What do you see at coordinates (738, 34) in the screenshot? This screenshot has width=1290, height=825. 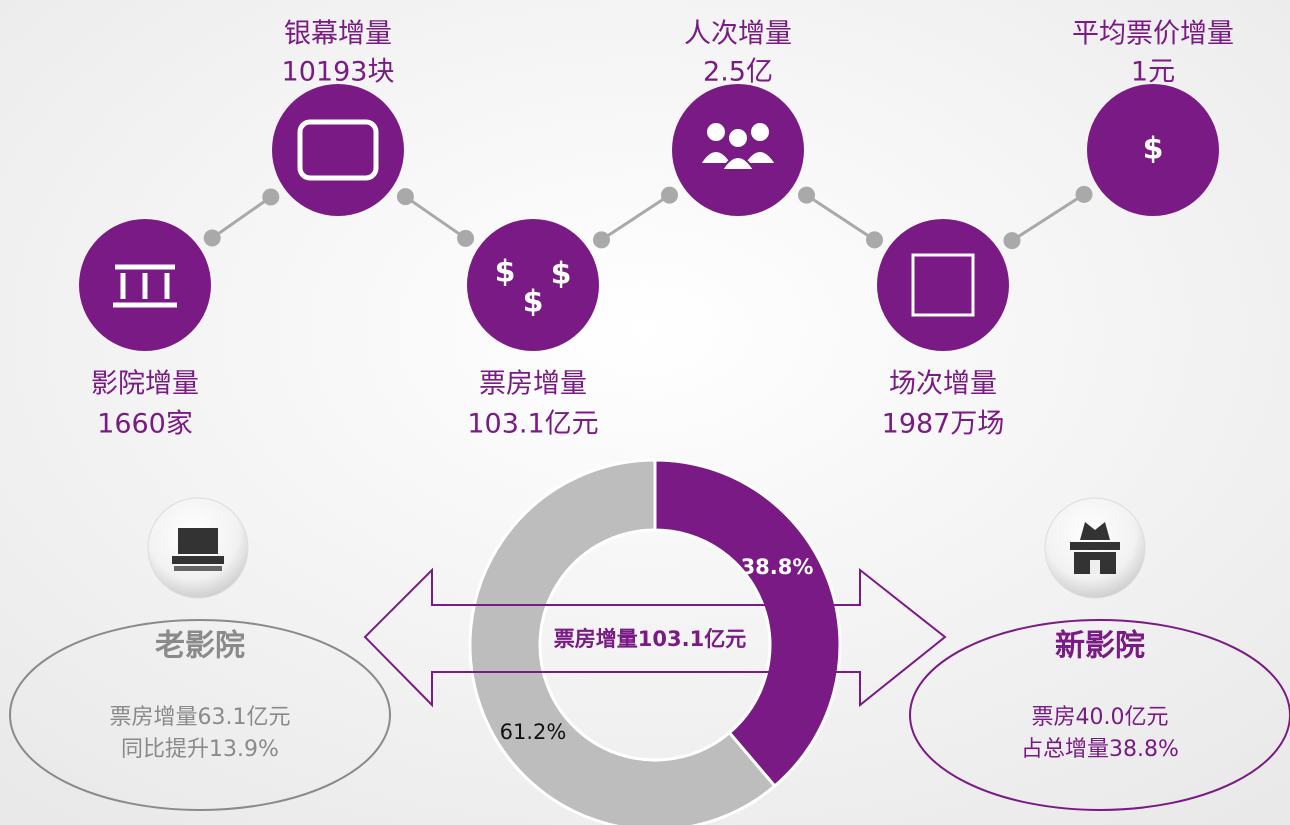 I see `milestone-label: 人次增量` at bounding box center [738, 34].